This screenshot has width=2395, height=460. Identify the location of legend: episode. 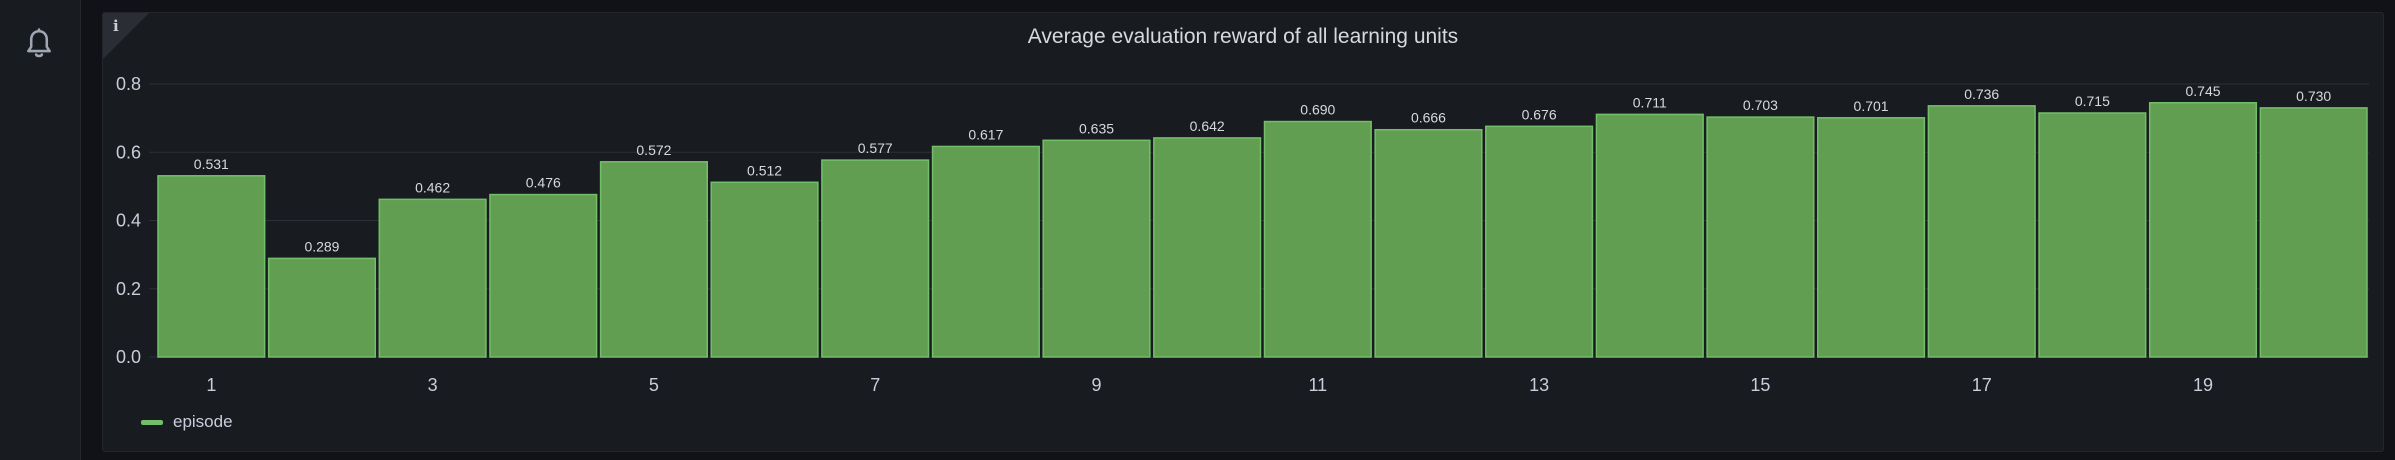
(187, 422).